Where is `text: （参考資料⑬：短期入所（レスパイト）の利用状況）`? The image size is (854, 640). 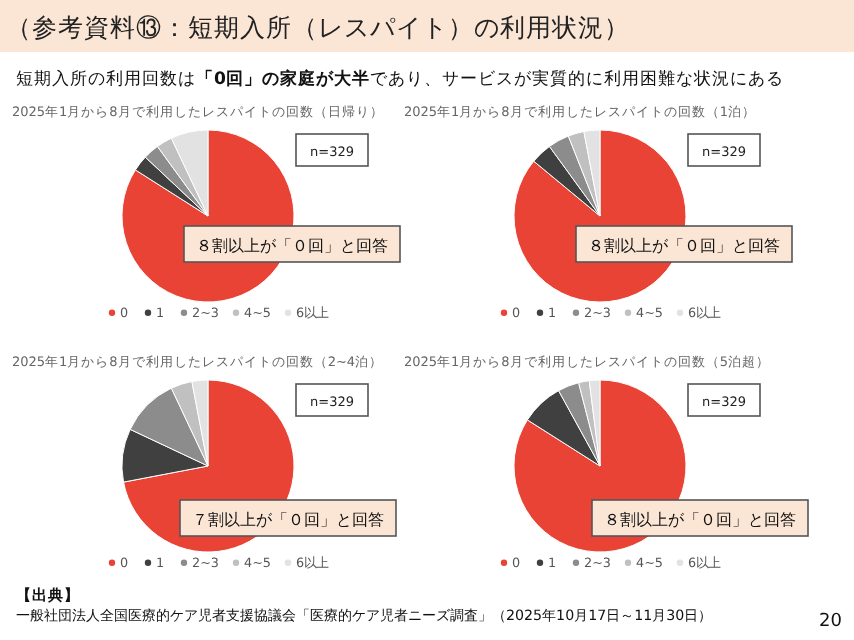
text: （参考資料⑬：短期入所（レスパイト）の利用状況） is located at coordinates (318, 27).